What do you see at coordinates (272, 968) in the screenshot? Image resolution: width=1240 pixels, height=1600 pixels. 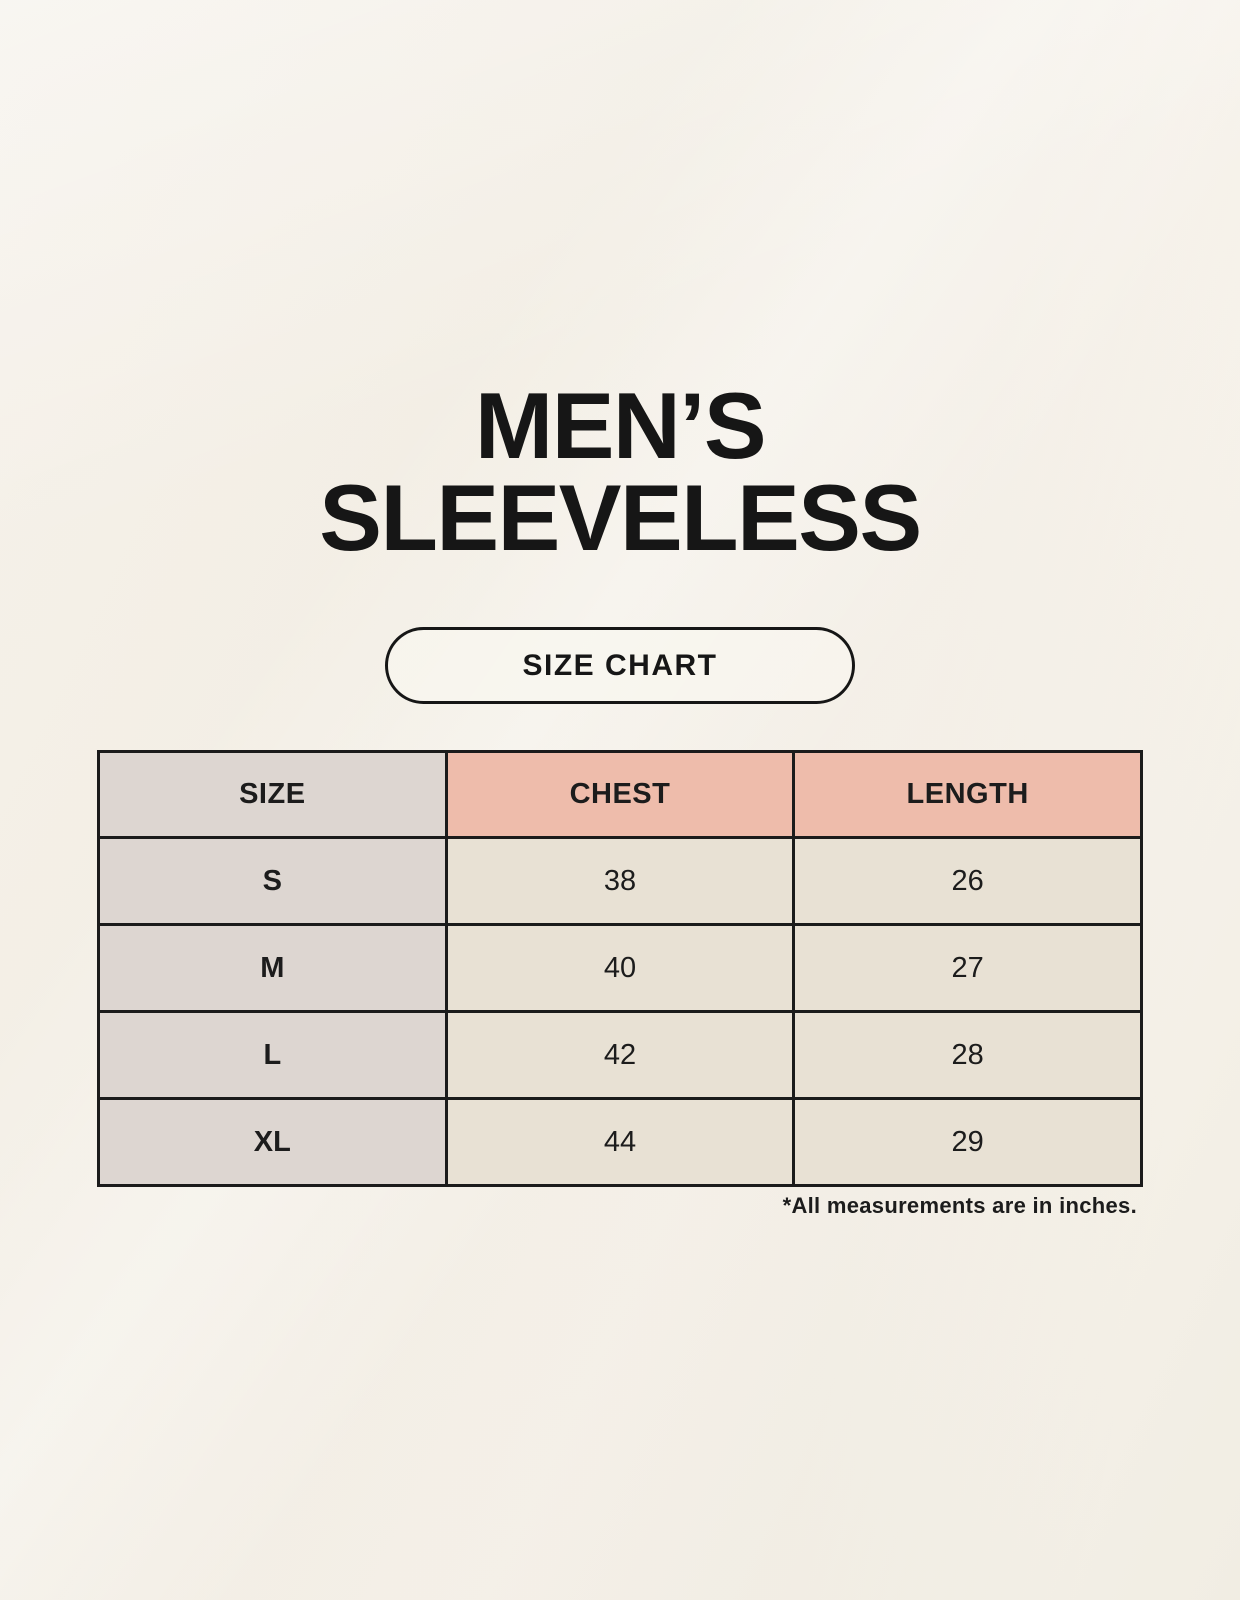 I see `size-label-cell: M` at bounding box center [272, 968].